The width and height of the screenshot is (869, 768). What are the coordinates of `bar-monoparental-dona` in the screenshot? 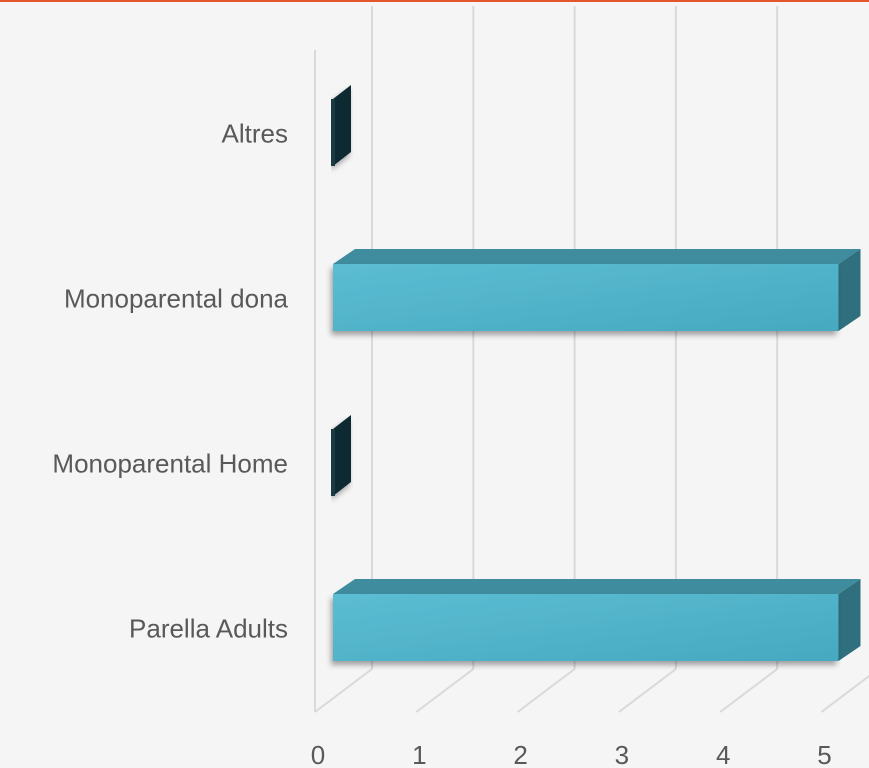 It's located at (597, 290).